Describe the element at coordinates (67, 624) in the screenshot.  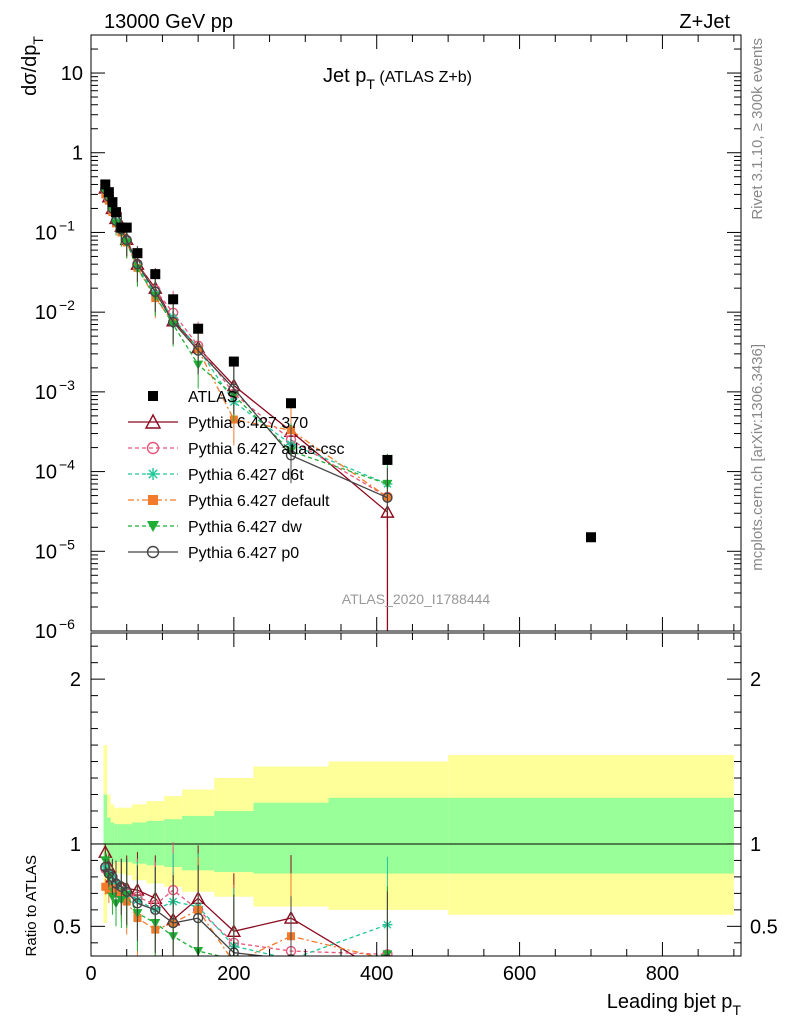
I see `y-tick-exponent: −6` at that location.